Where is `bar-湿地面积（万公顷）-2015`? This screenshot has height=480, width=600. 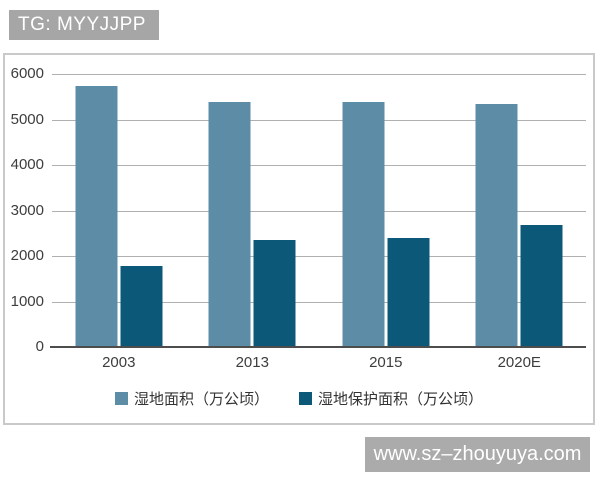
bar-湿地面积（万公顷）-2015 is located at coordinates (363, 224).